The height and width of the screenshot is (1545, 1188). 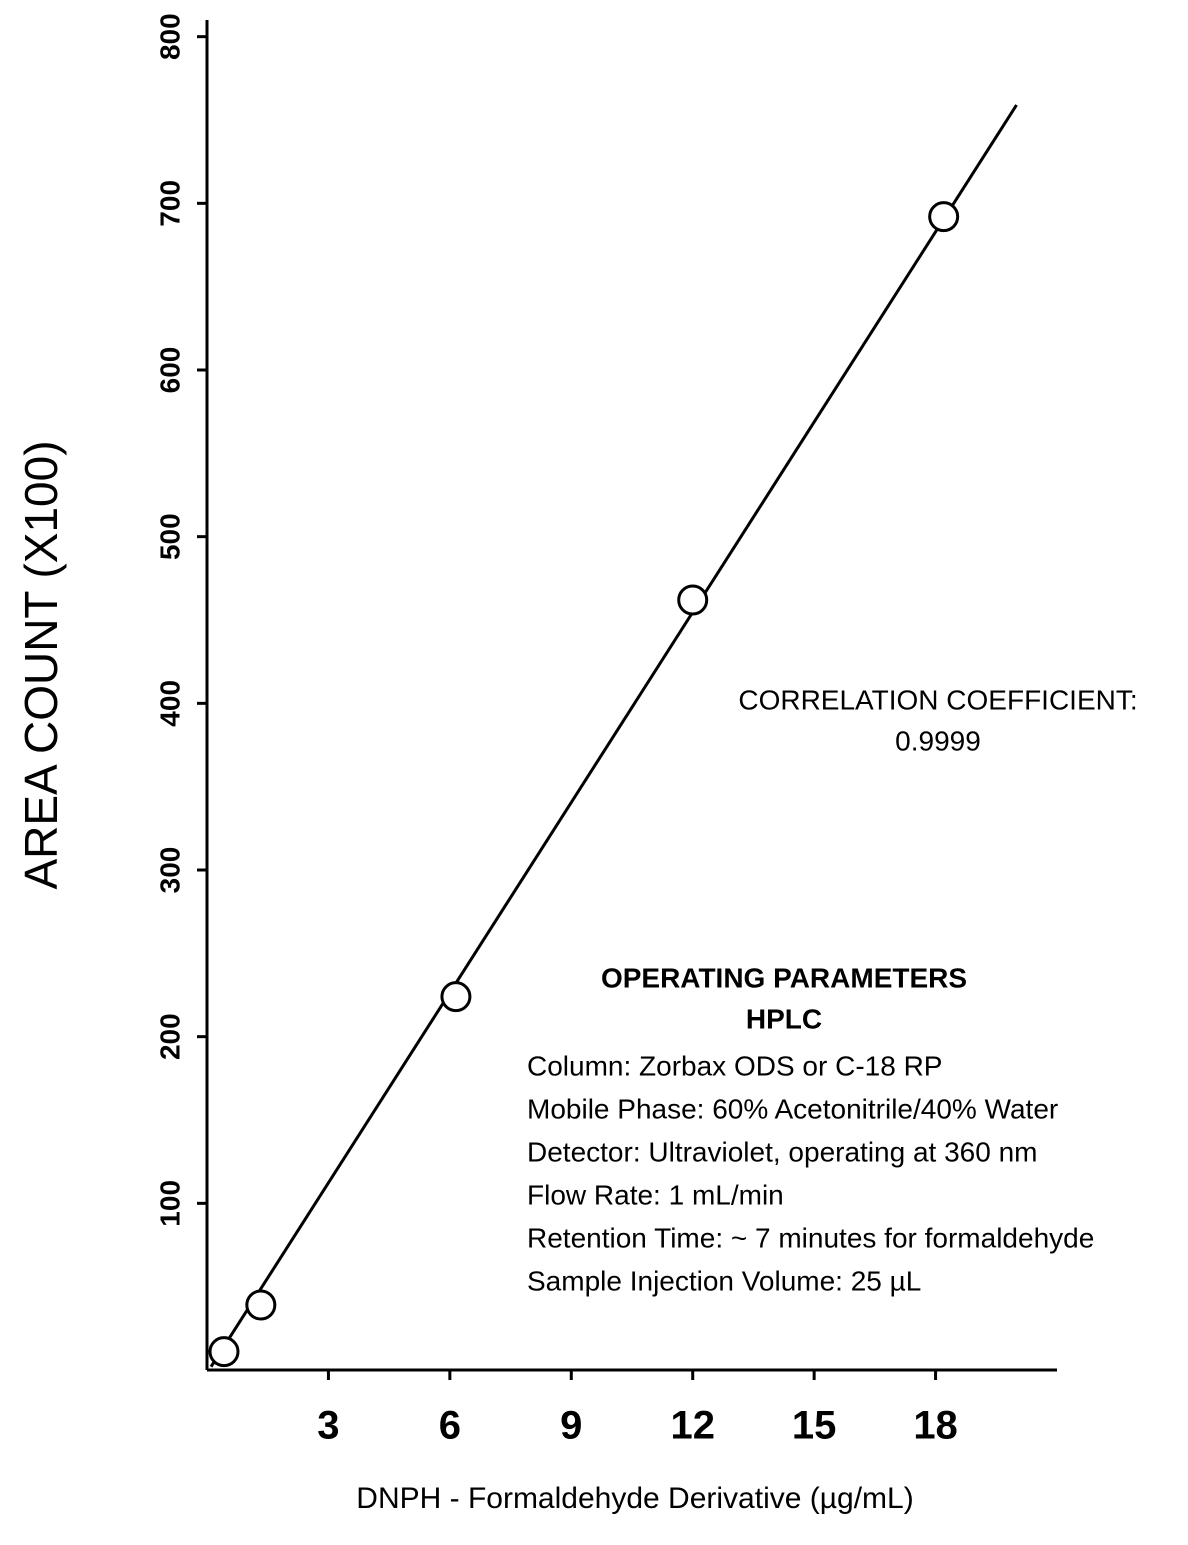 What do you see at coordinates (937, 699) in the screenshot?
I see `annotation: CORRELATION COEFFICIENT:` at bounding box center [937, 699].